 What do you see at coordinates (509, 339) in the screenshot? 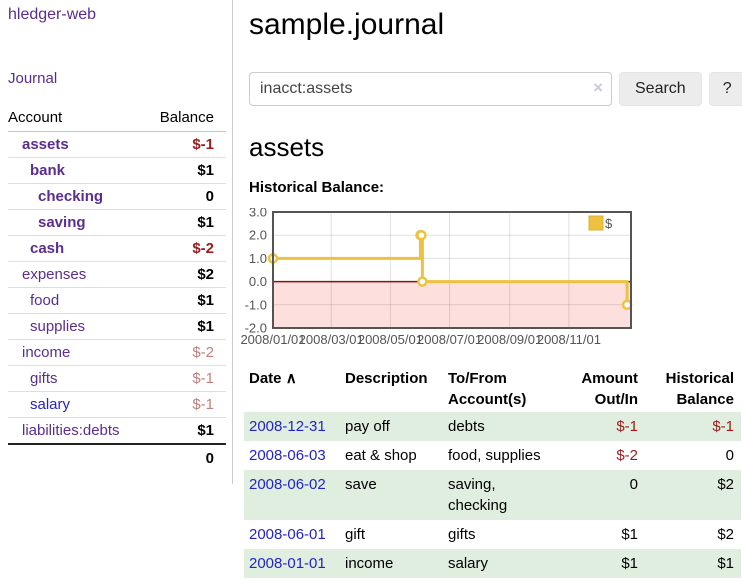
I see `x-tick-label: 2008/09/01` at bounding box center [509, 339].